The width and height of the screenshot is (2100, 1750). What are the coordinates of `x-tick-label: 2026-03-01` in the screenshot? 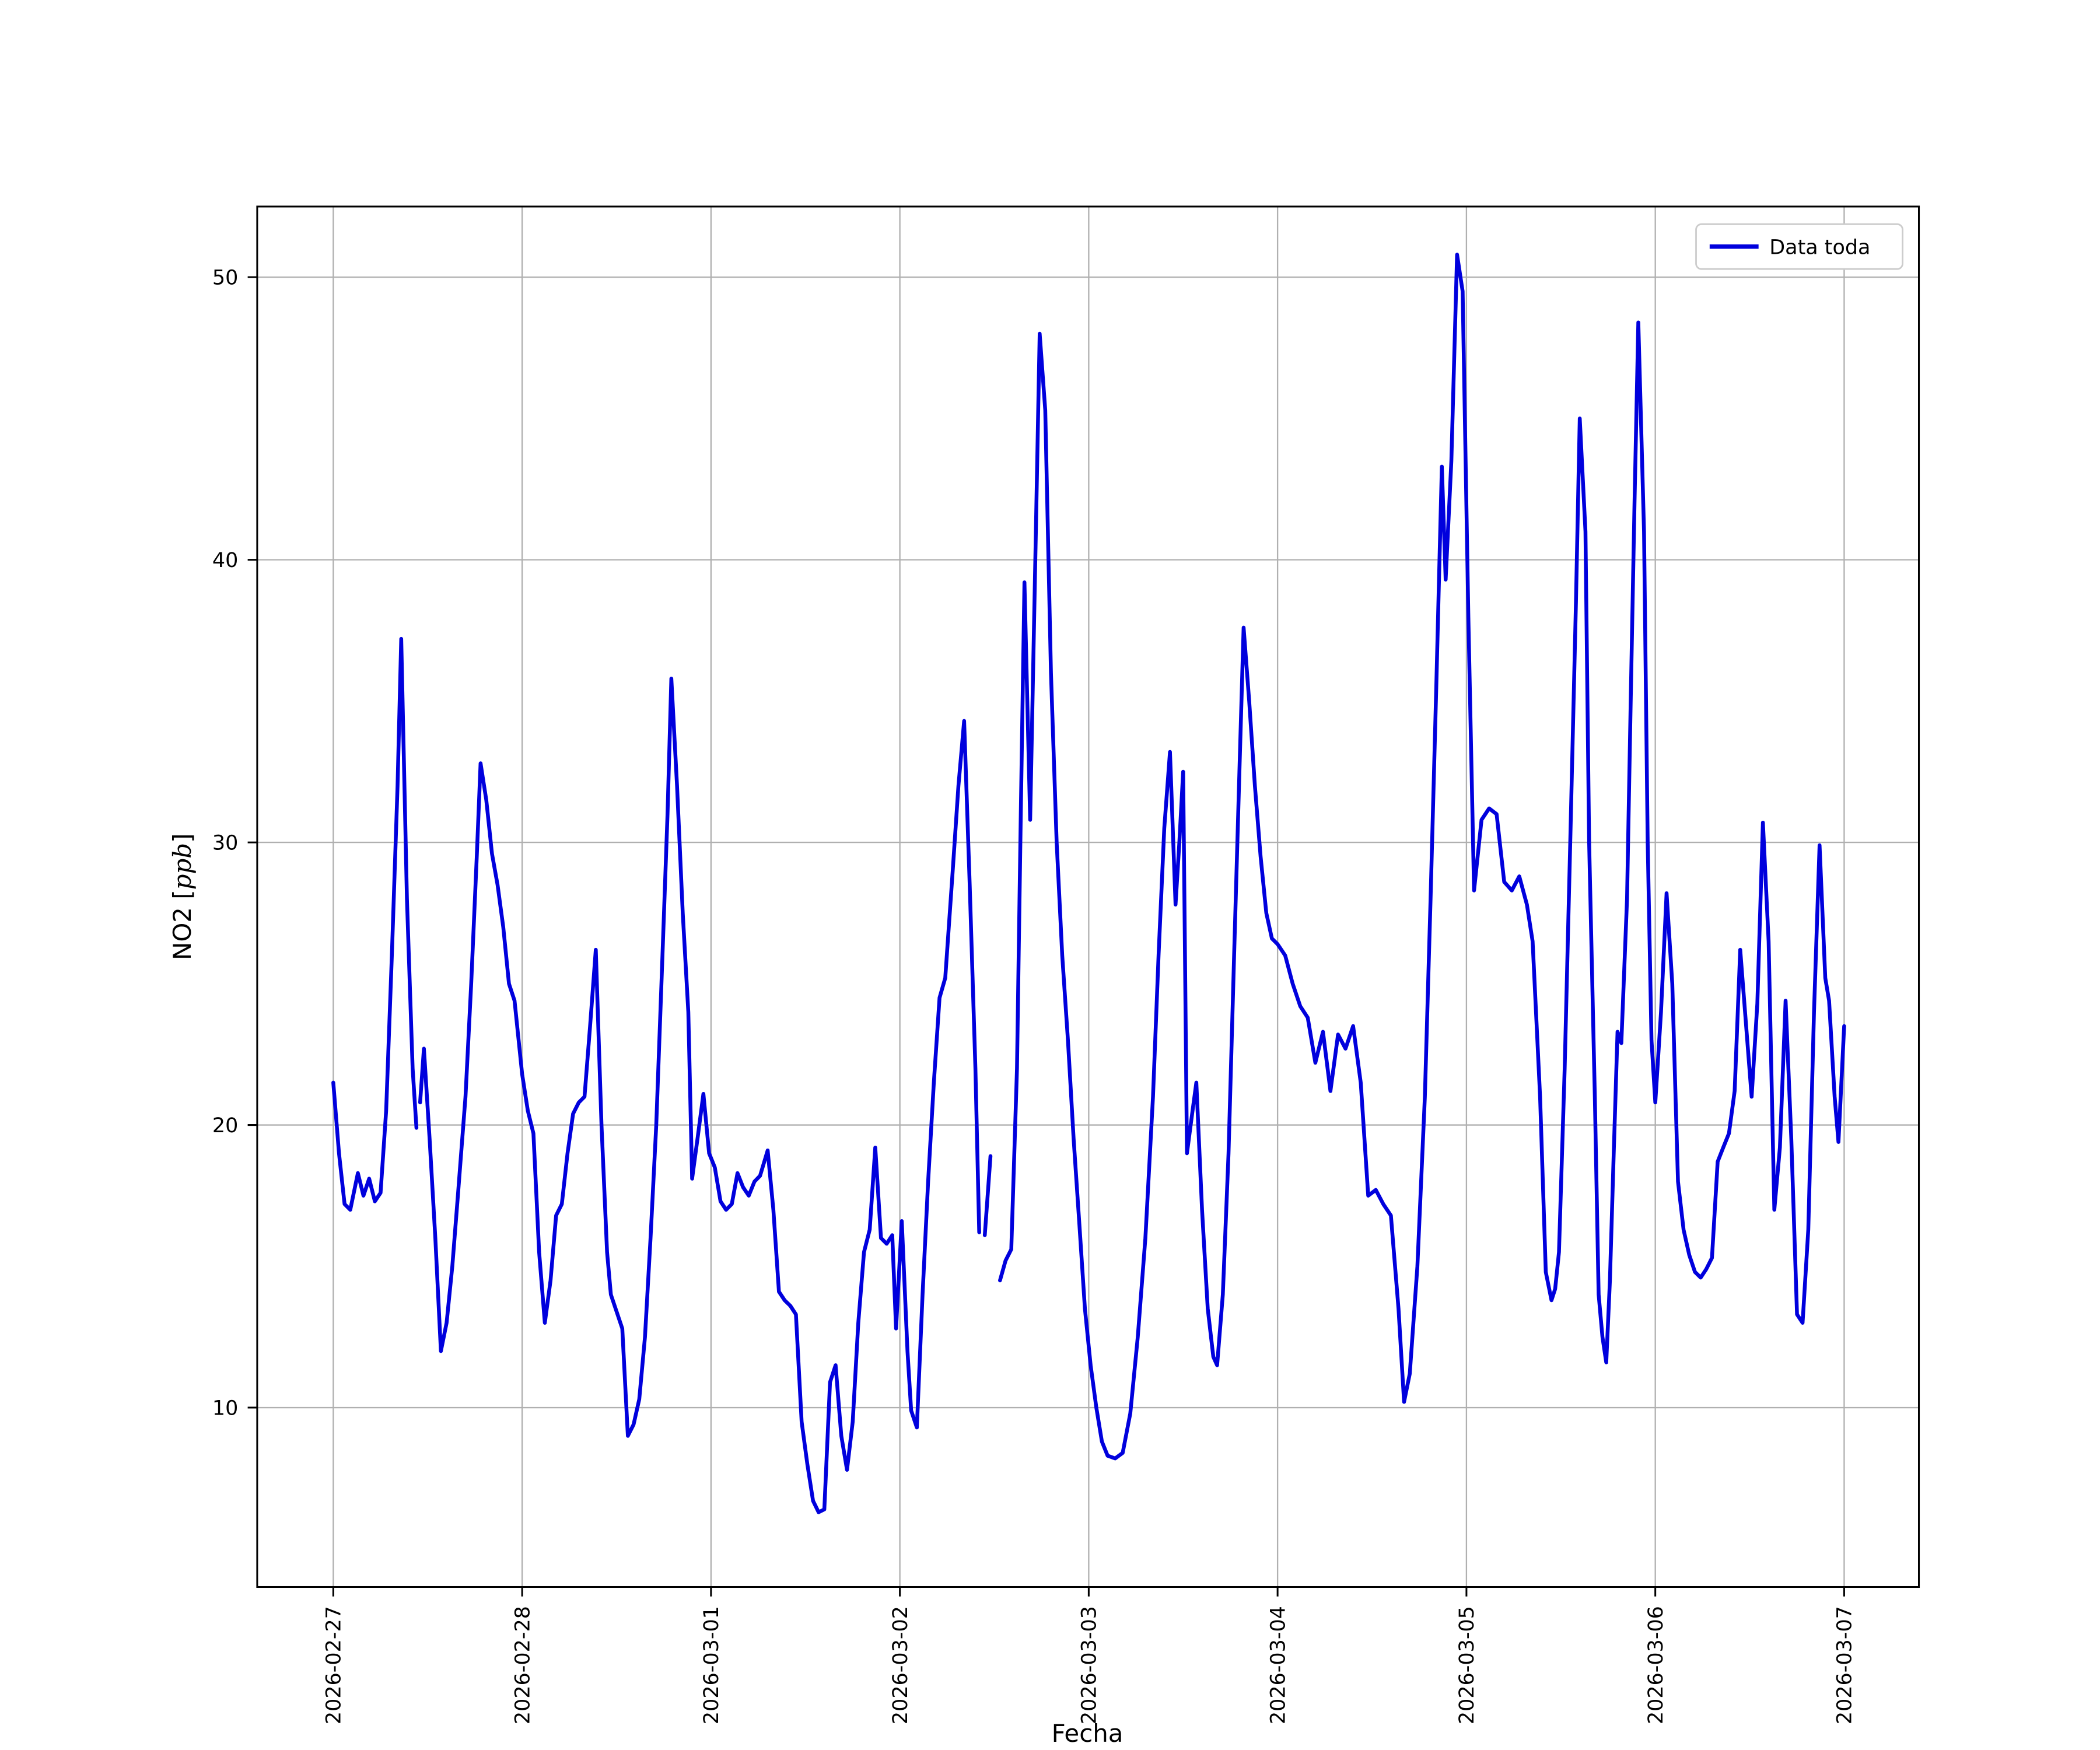 It's located at (711, 1665).